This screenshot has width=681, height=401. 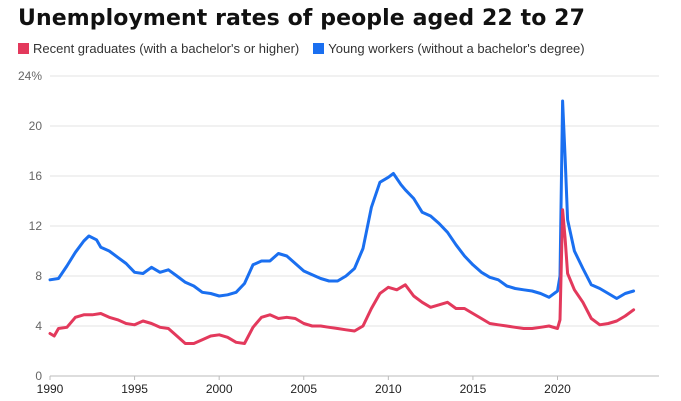 I want to click on x-tick-label: 2000, so click(x=219, y=389).